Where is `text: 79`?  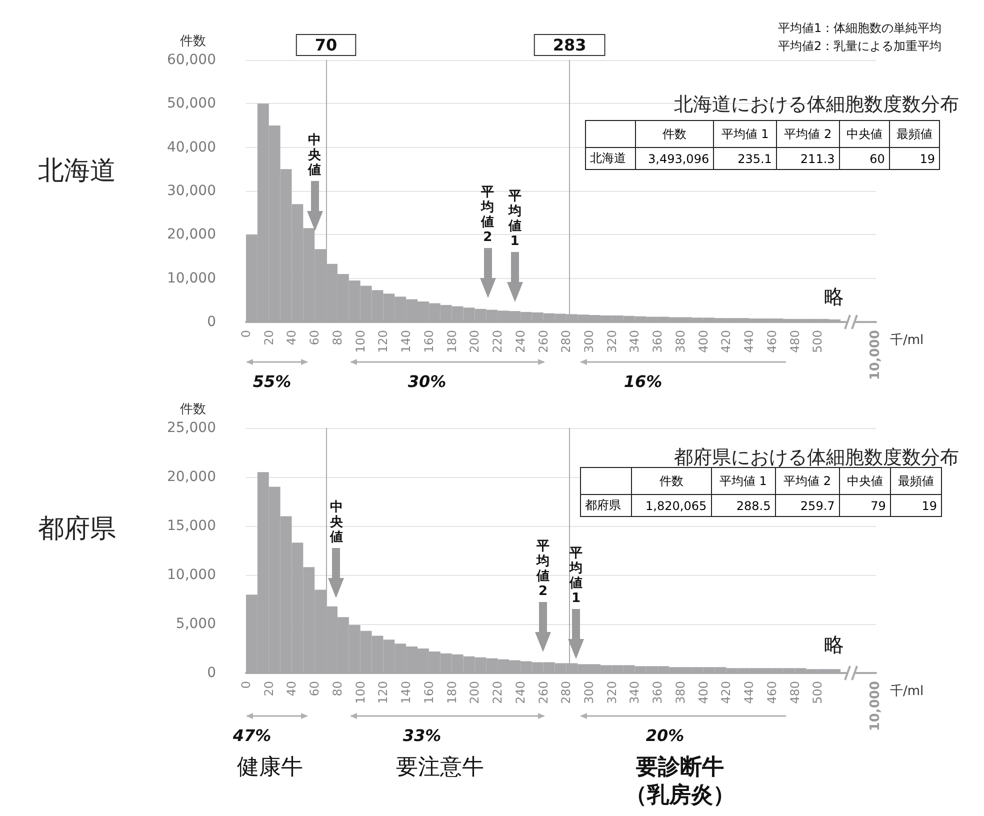
text: 79 is located at coordinates (878, 505).